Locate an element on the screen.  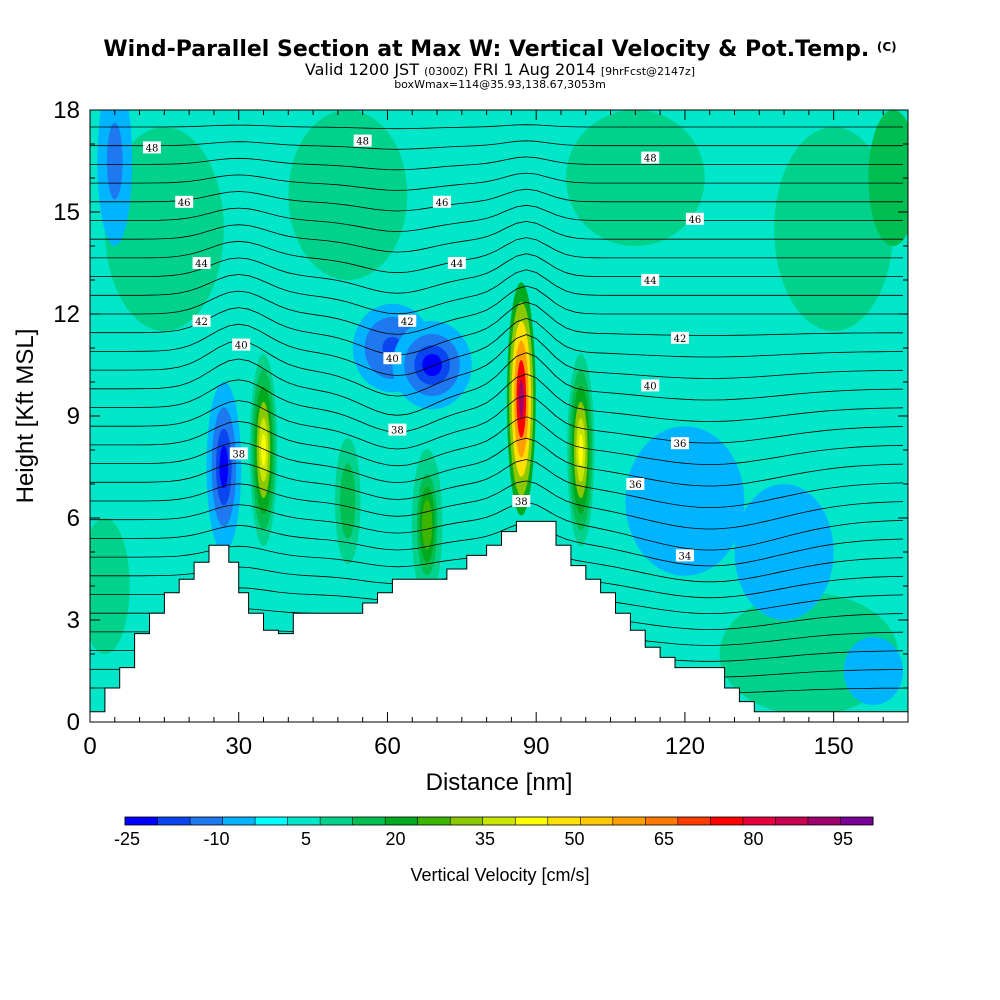
theta-contour-label: 34 is located at coordinates (684, 555).